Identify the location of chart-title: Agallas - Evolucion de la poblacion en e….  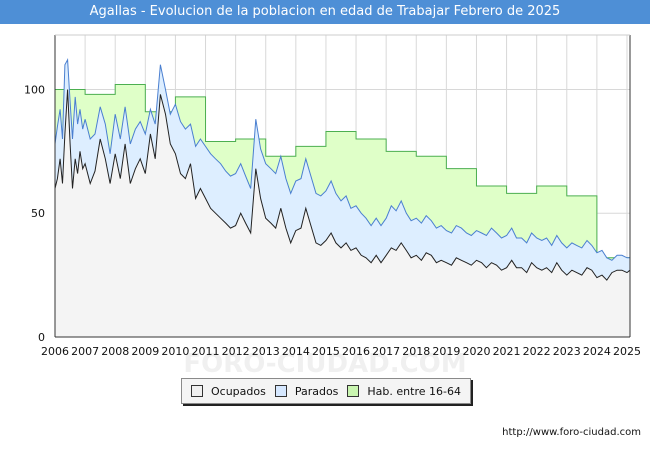
(325, 12).